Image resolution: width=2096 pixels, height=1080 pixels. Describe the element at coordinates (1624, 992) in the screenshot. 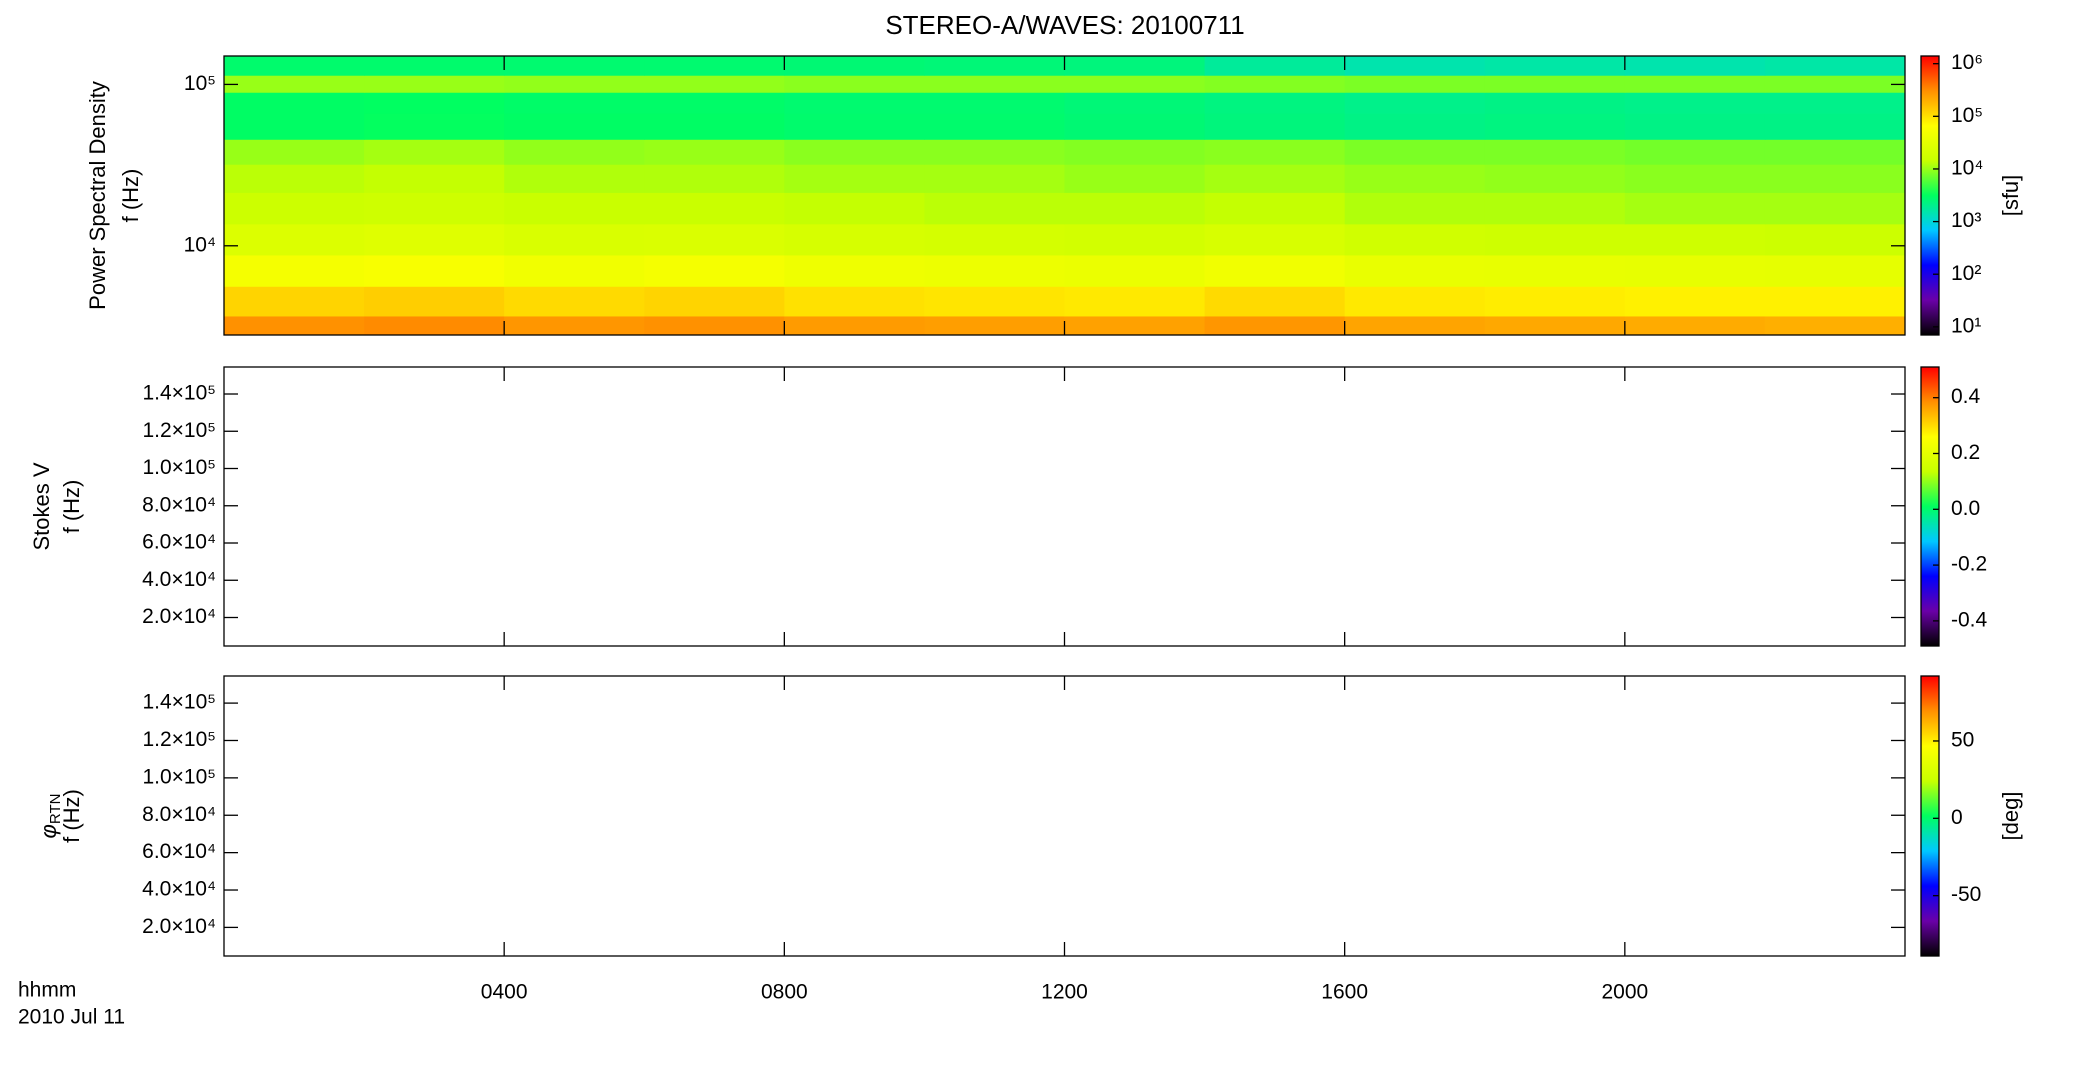

I see `x-tick-label: 2000` at that location.